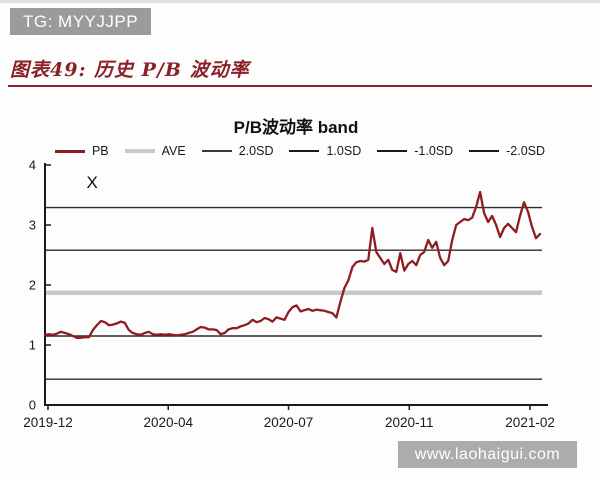  I want to click on legend-item--2.0sd: -2.0SD, so click(507, 151).